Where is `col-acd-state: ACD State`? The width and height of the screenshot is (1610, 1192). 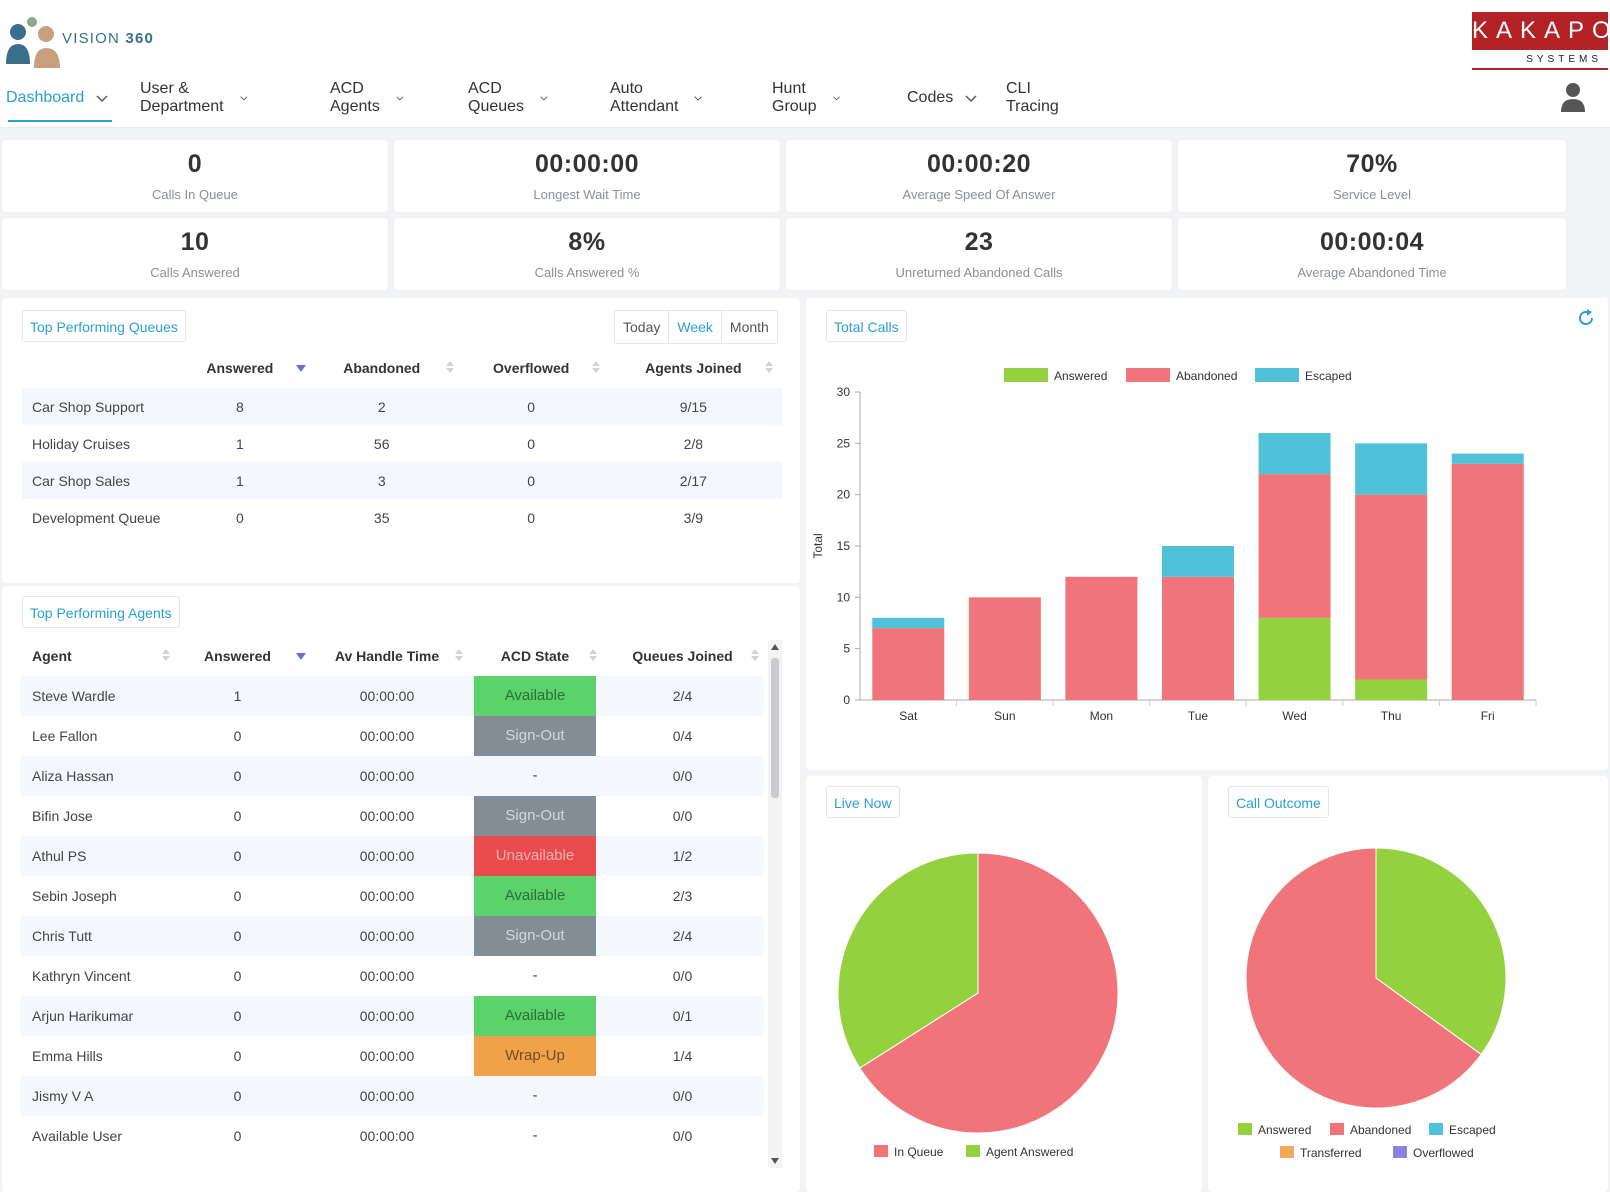 col-acd-state: ACD State is located at coordinates (535, 656).